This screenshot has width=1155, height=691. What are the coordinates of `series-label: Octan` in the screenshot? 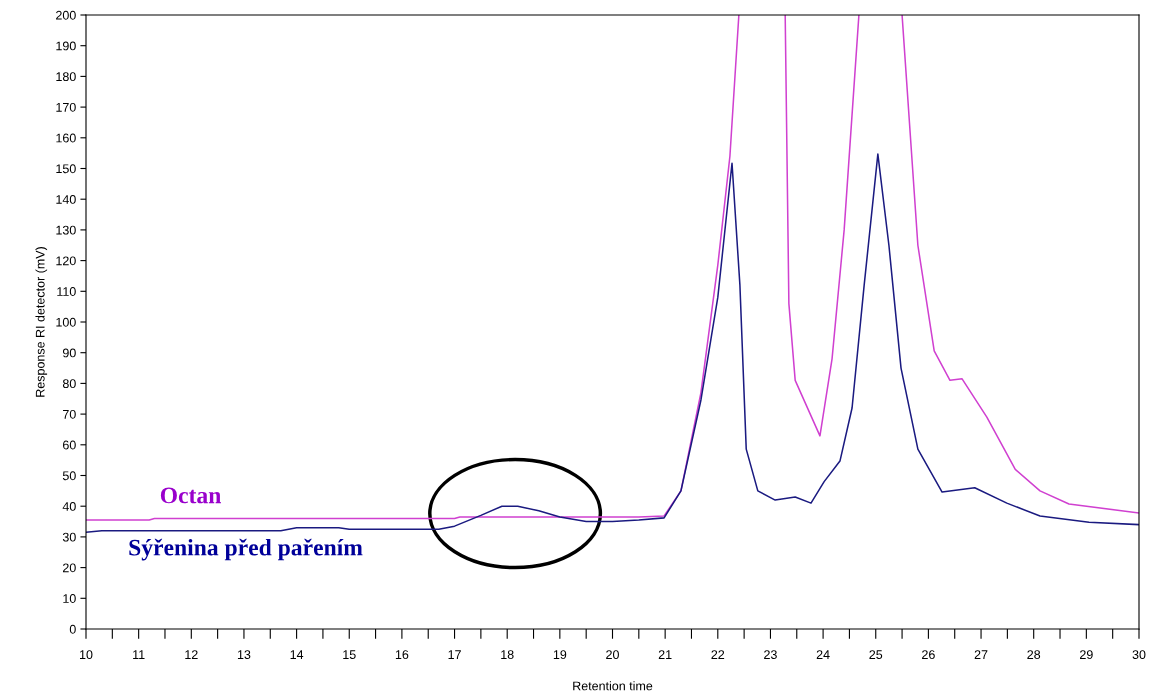 It's located at (190, 495).